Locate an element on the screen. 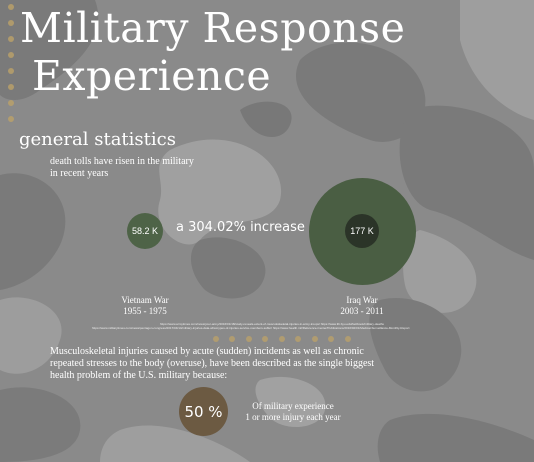 This screenshot has height=462, width=534. vietnam-deaths-value: 58.2 K is located at coordinates (145, 231).